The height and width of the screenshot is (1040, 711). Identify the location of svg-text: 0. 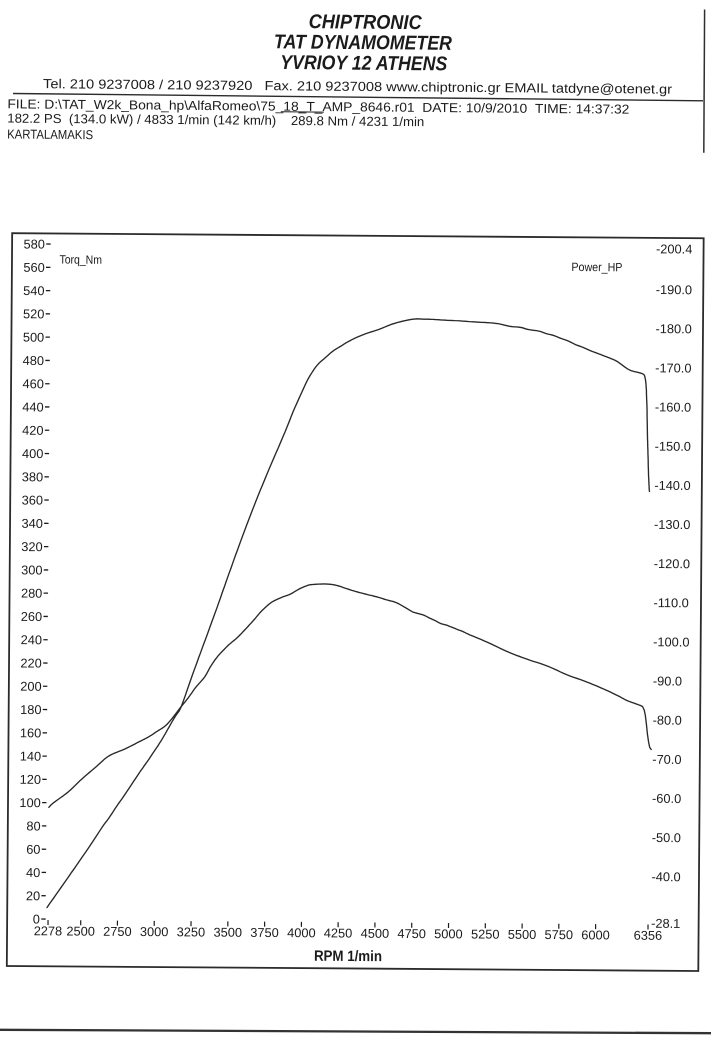
(36, 919).